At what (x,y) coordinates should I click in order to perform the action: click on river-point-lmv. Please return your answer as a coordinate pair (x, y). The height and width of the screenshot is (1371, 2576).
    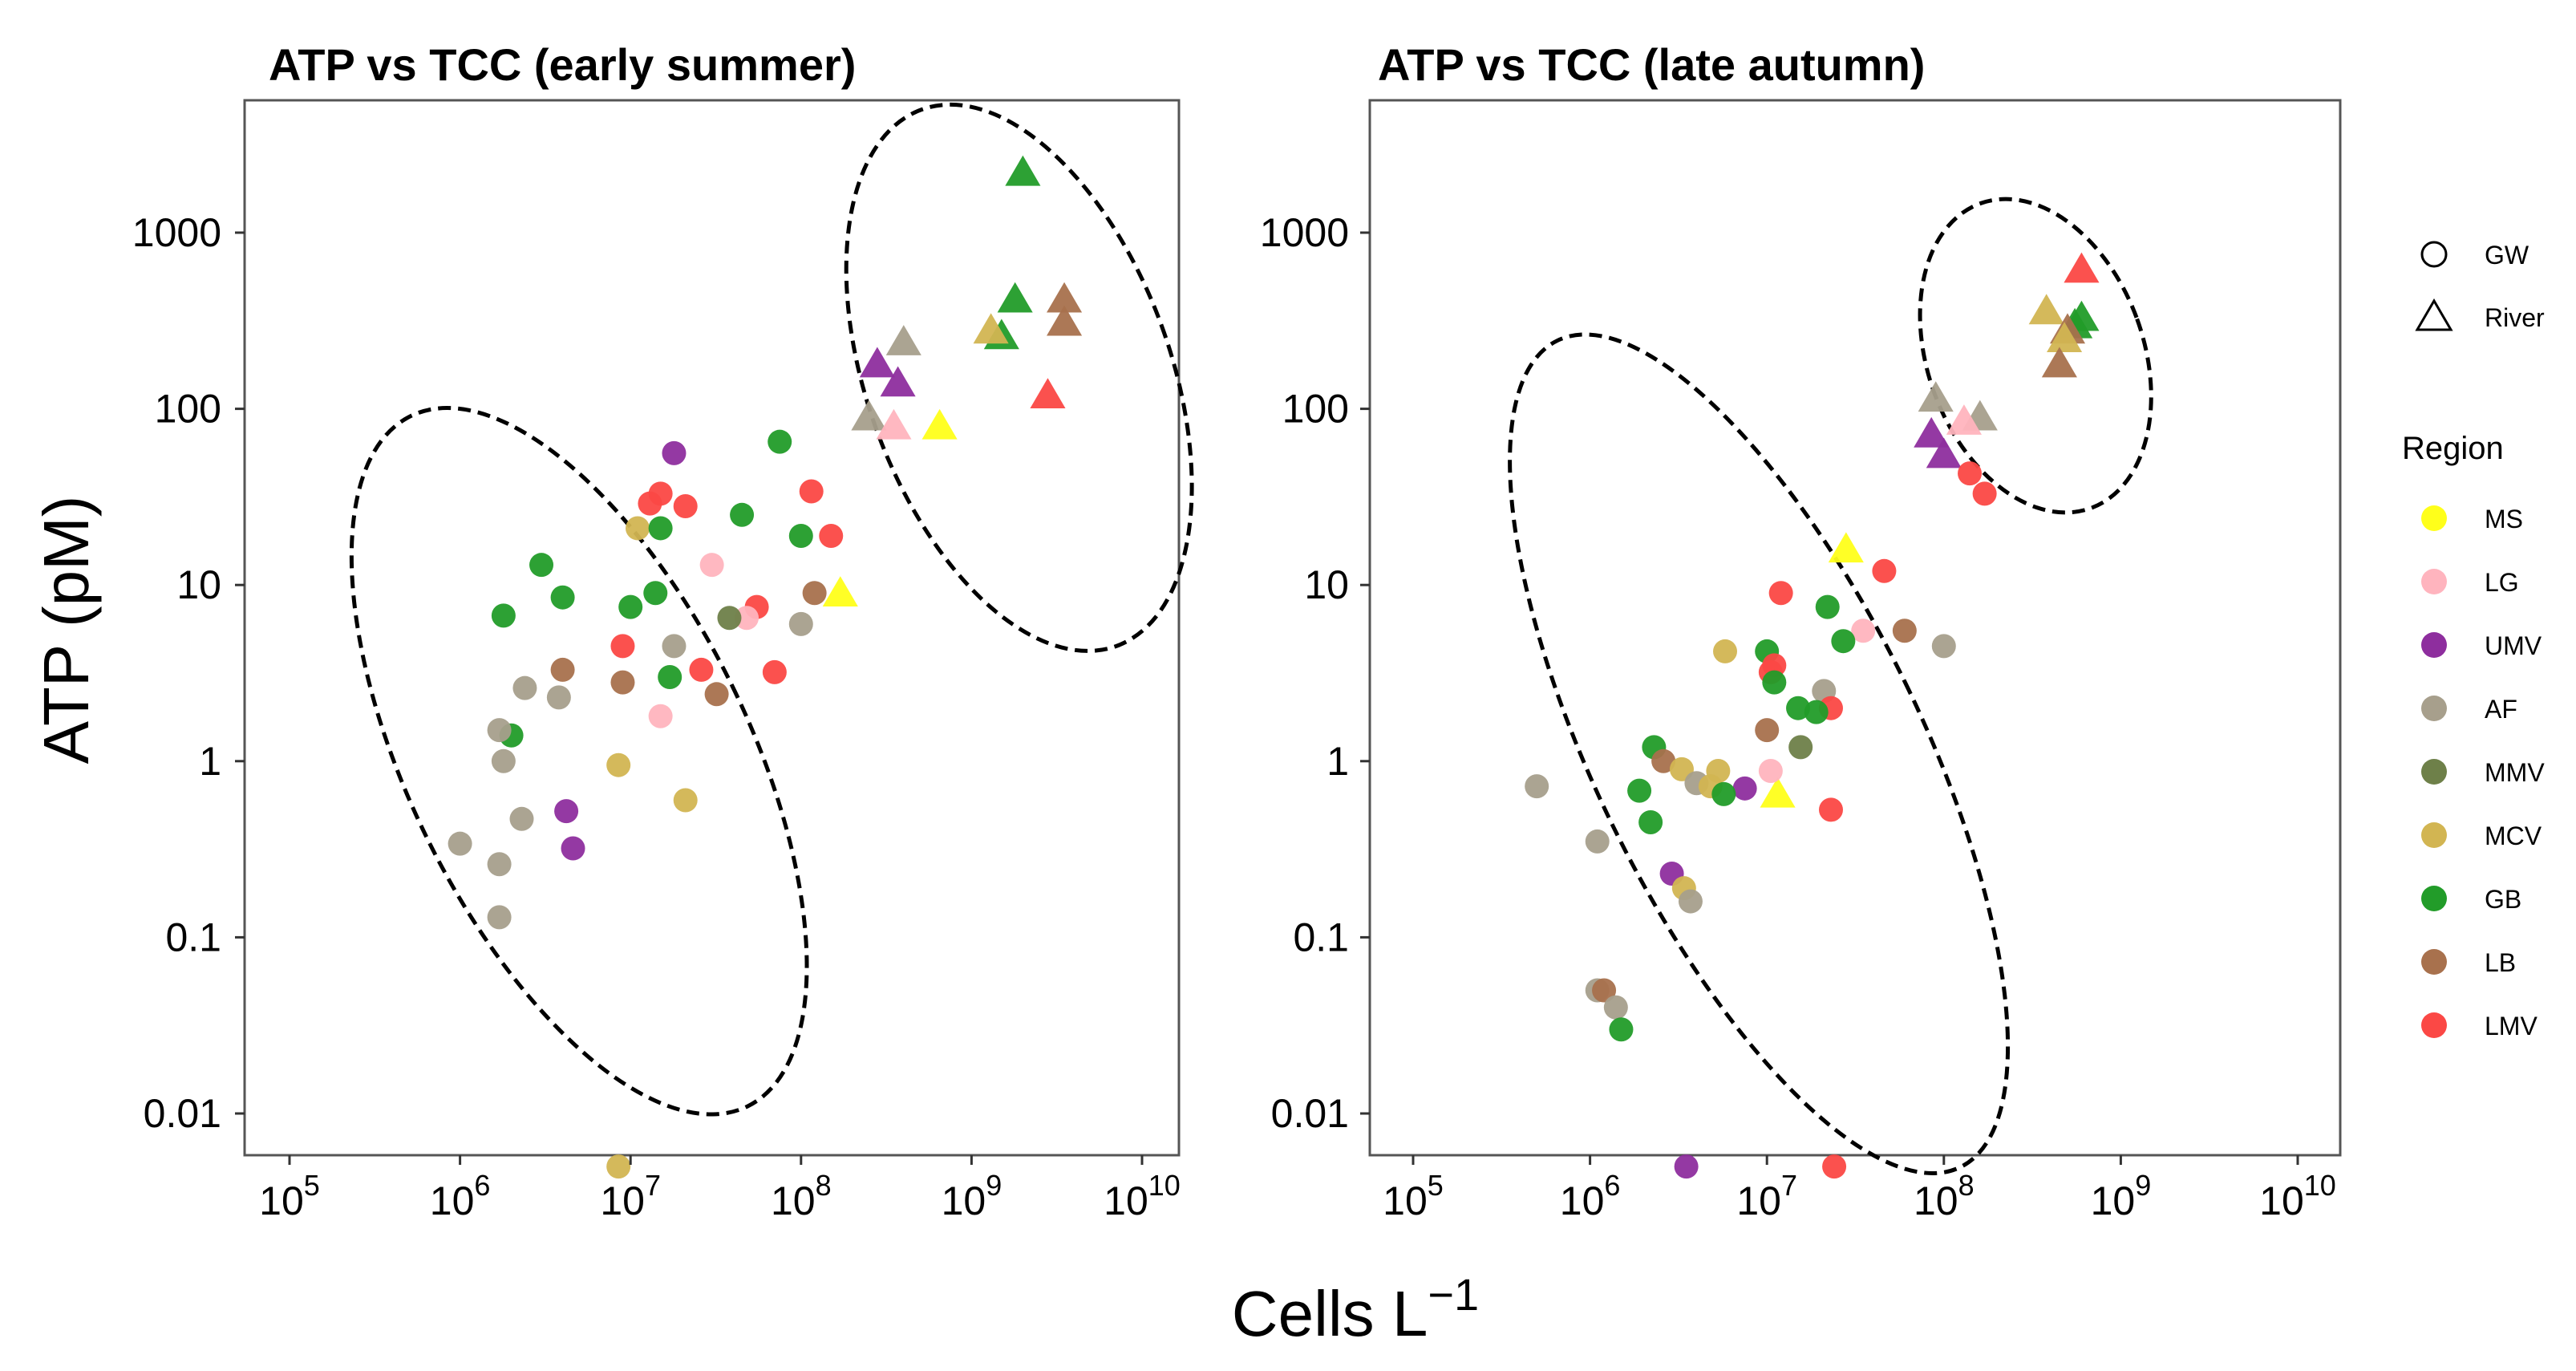
    Looking at the image, I should click on (1048, 393).